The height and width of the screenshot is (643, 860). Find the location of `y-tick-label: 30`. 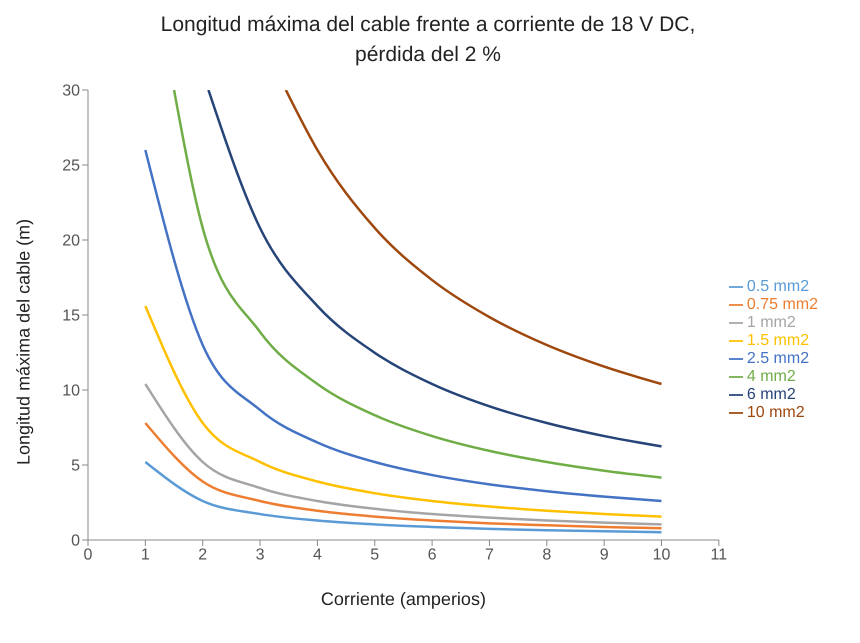

y-tick-label: 30 is located at coordinates (71, 91).